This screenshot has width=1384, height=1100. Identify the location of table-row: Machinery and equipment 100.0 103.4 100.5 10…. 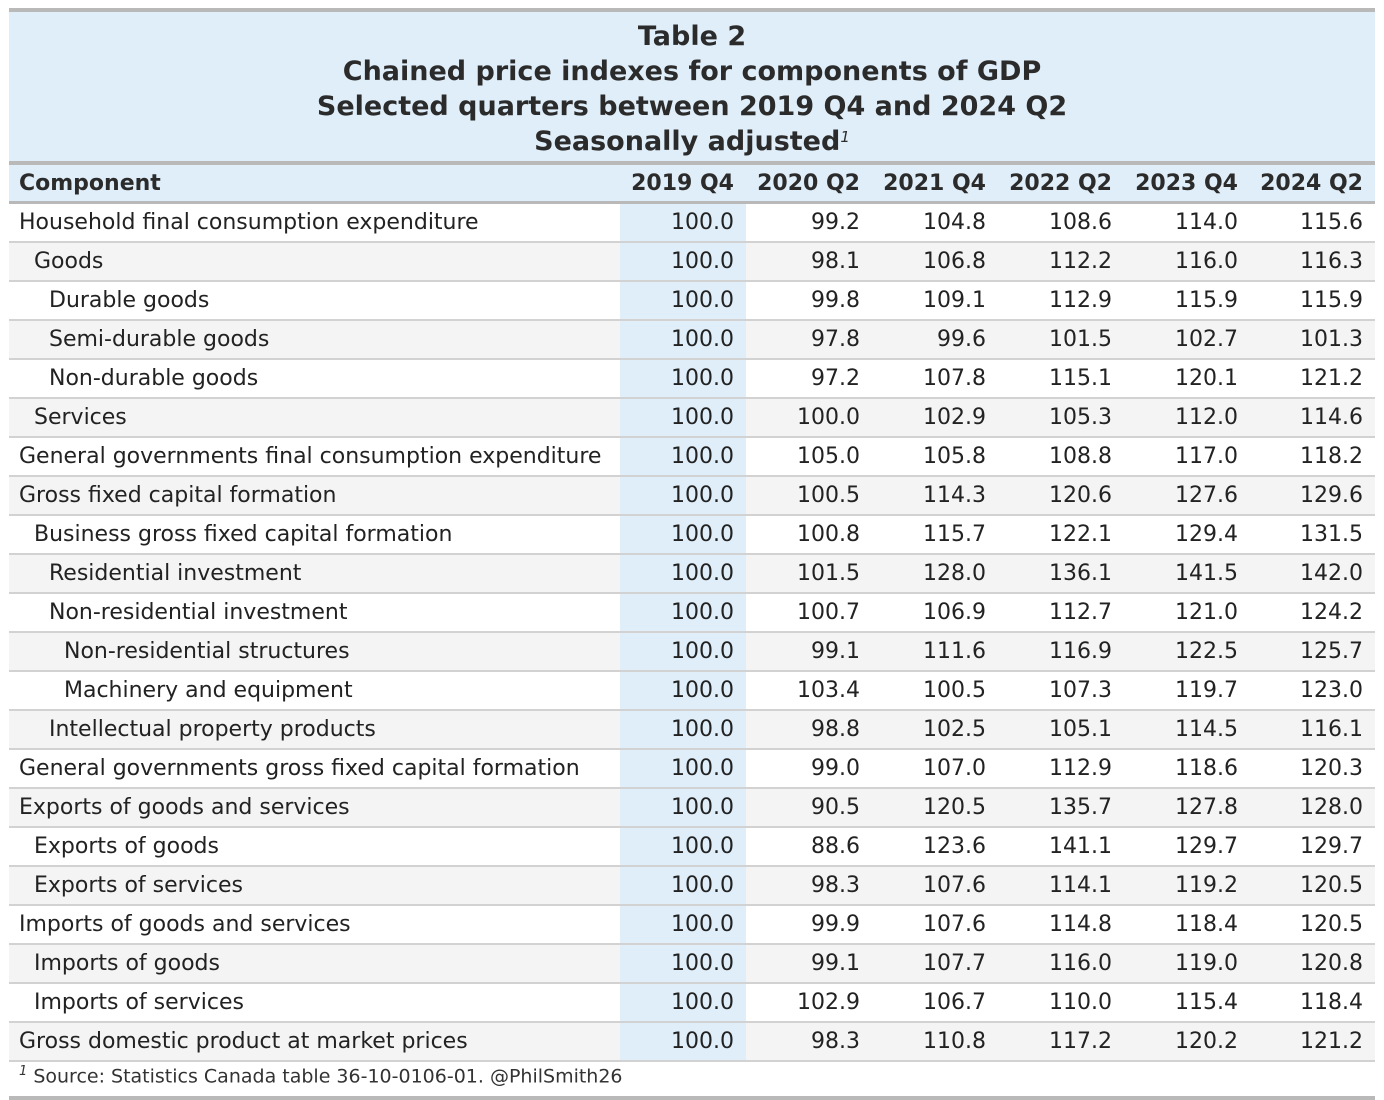
(692, 691).